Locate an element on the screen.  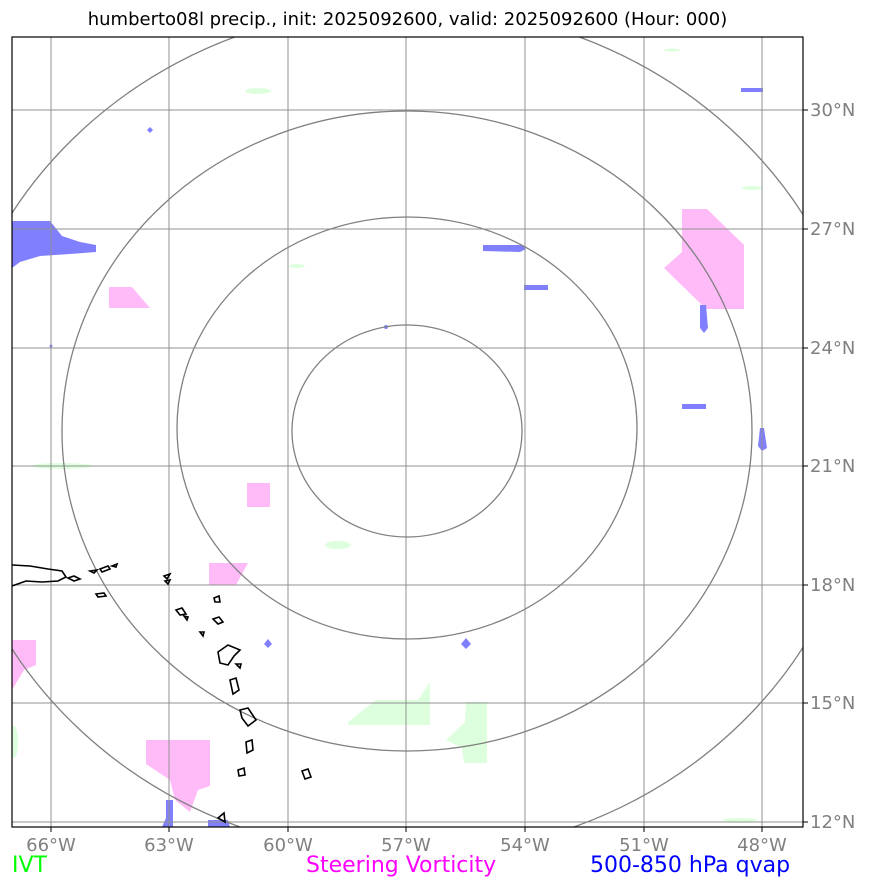
lon-labels: 66°W 63°W 60°W 57°W 54°W 51°W 48°W is located at coordinates (406, 845).